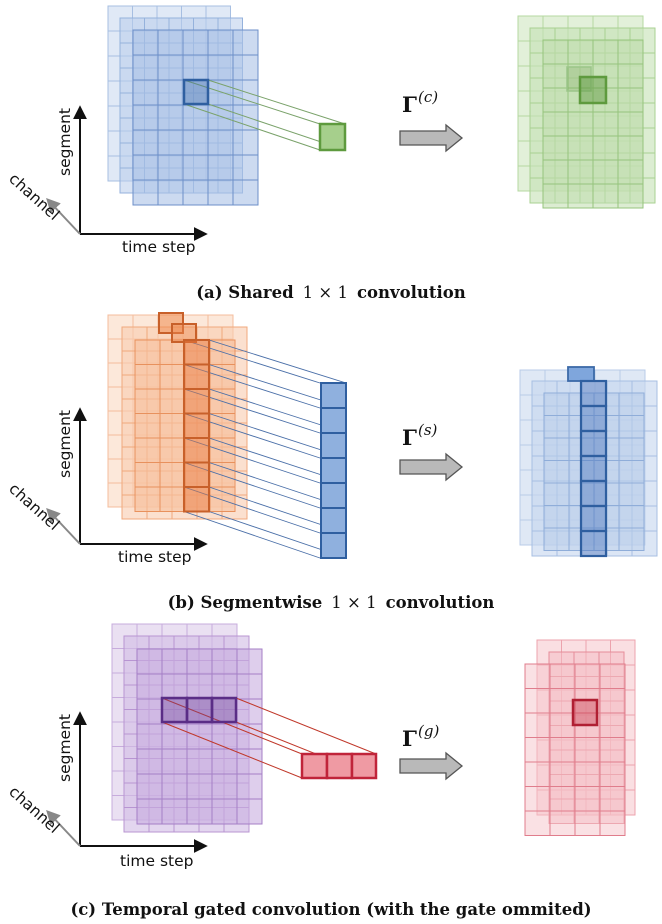 The height and width of the screenshot is (924, 662). Describe the element at coordinates (409, 104) in the screenshot. I see `panel-a-operator-symbol: Γ` at that location.